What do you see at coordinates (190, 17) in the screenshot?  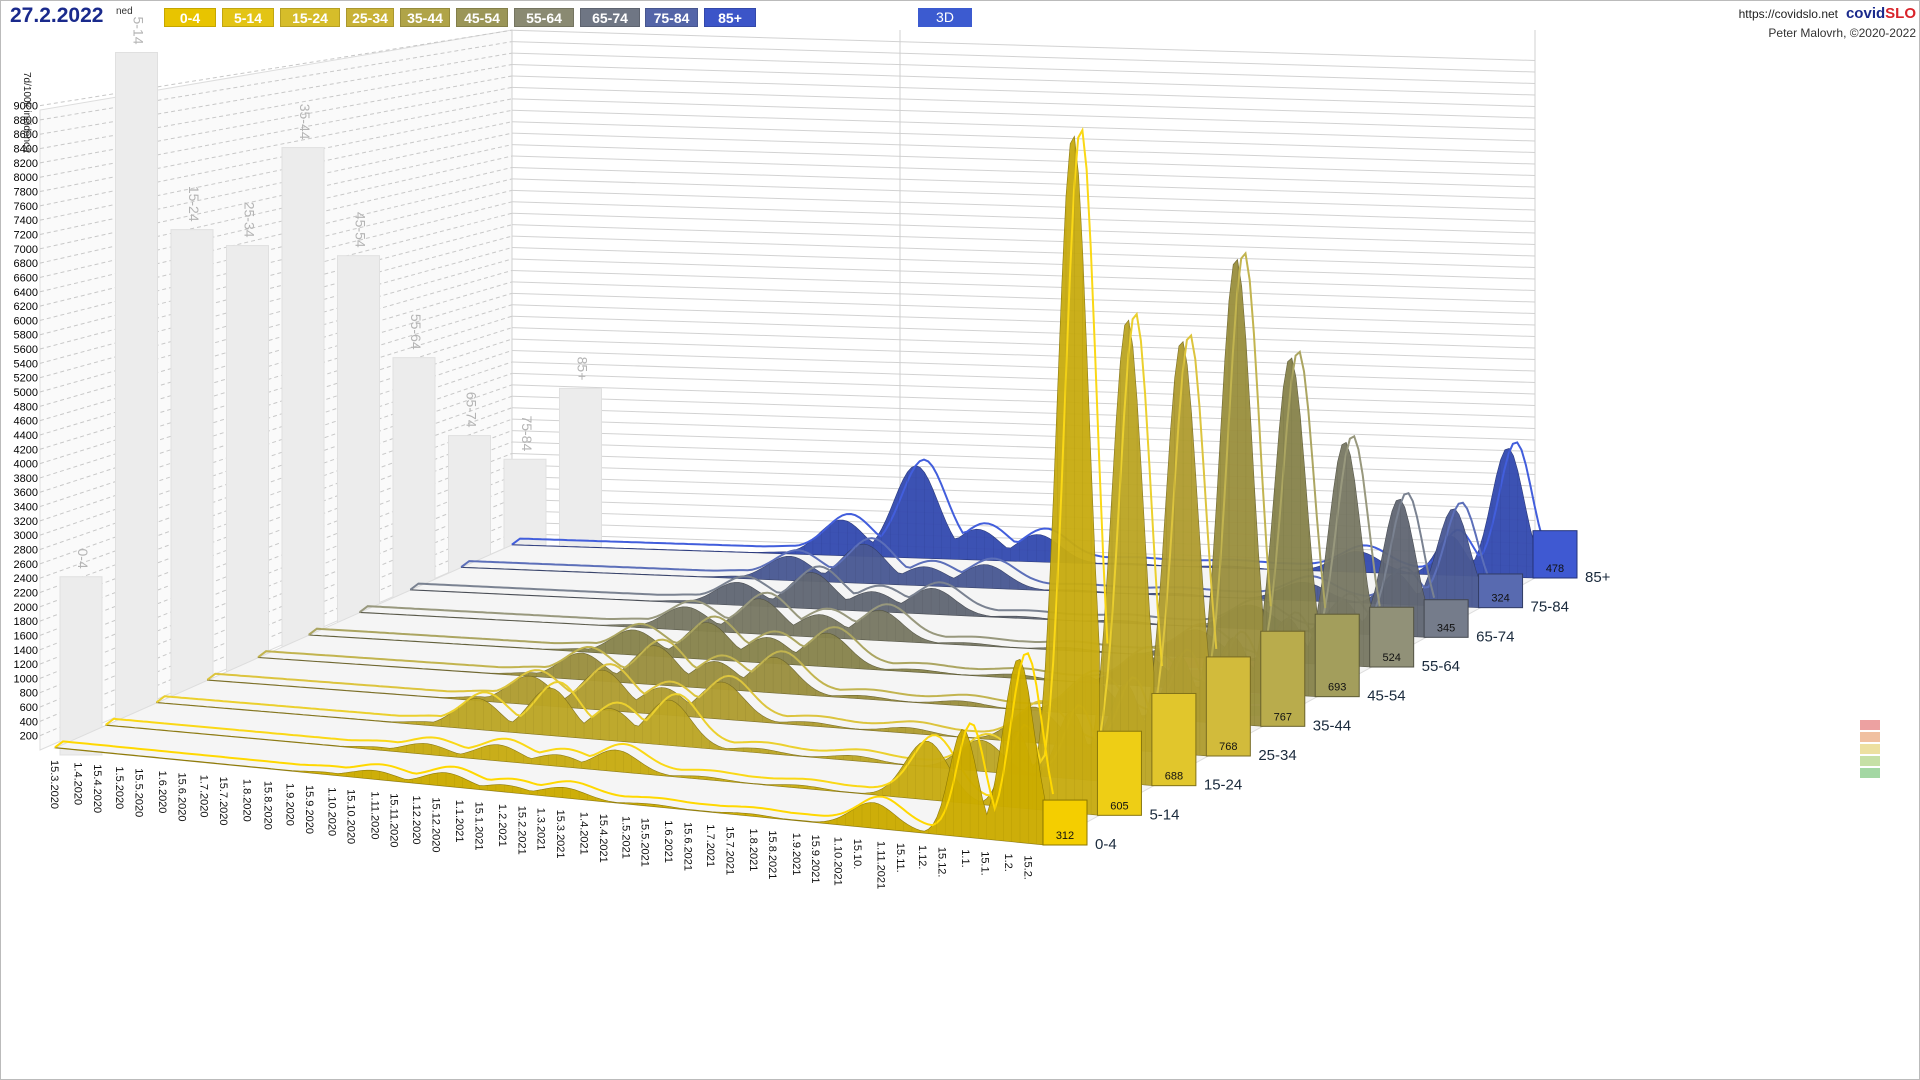 I see `legend-item-0-4: 0-4` at bounding box center [190, 17].